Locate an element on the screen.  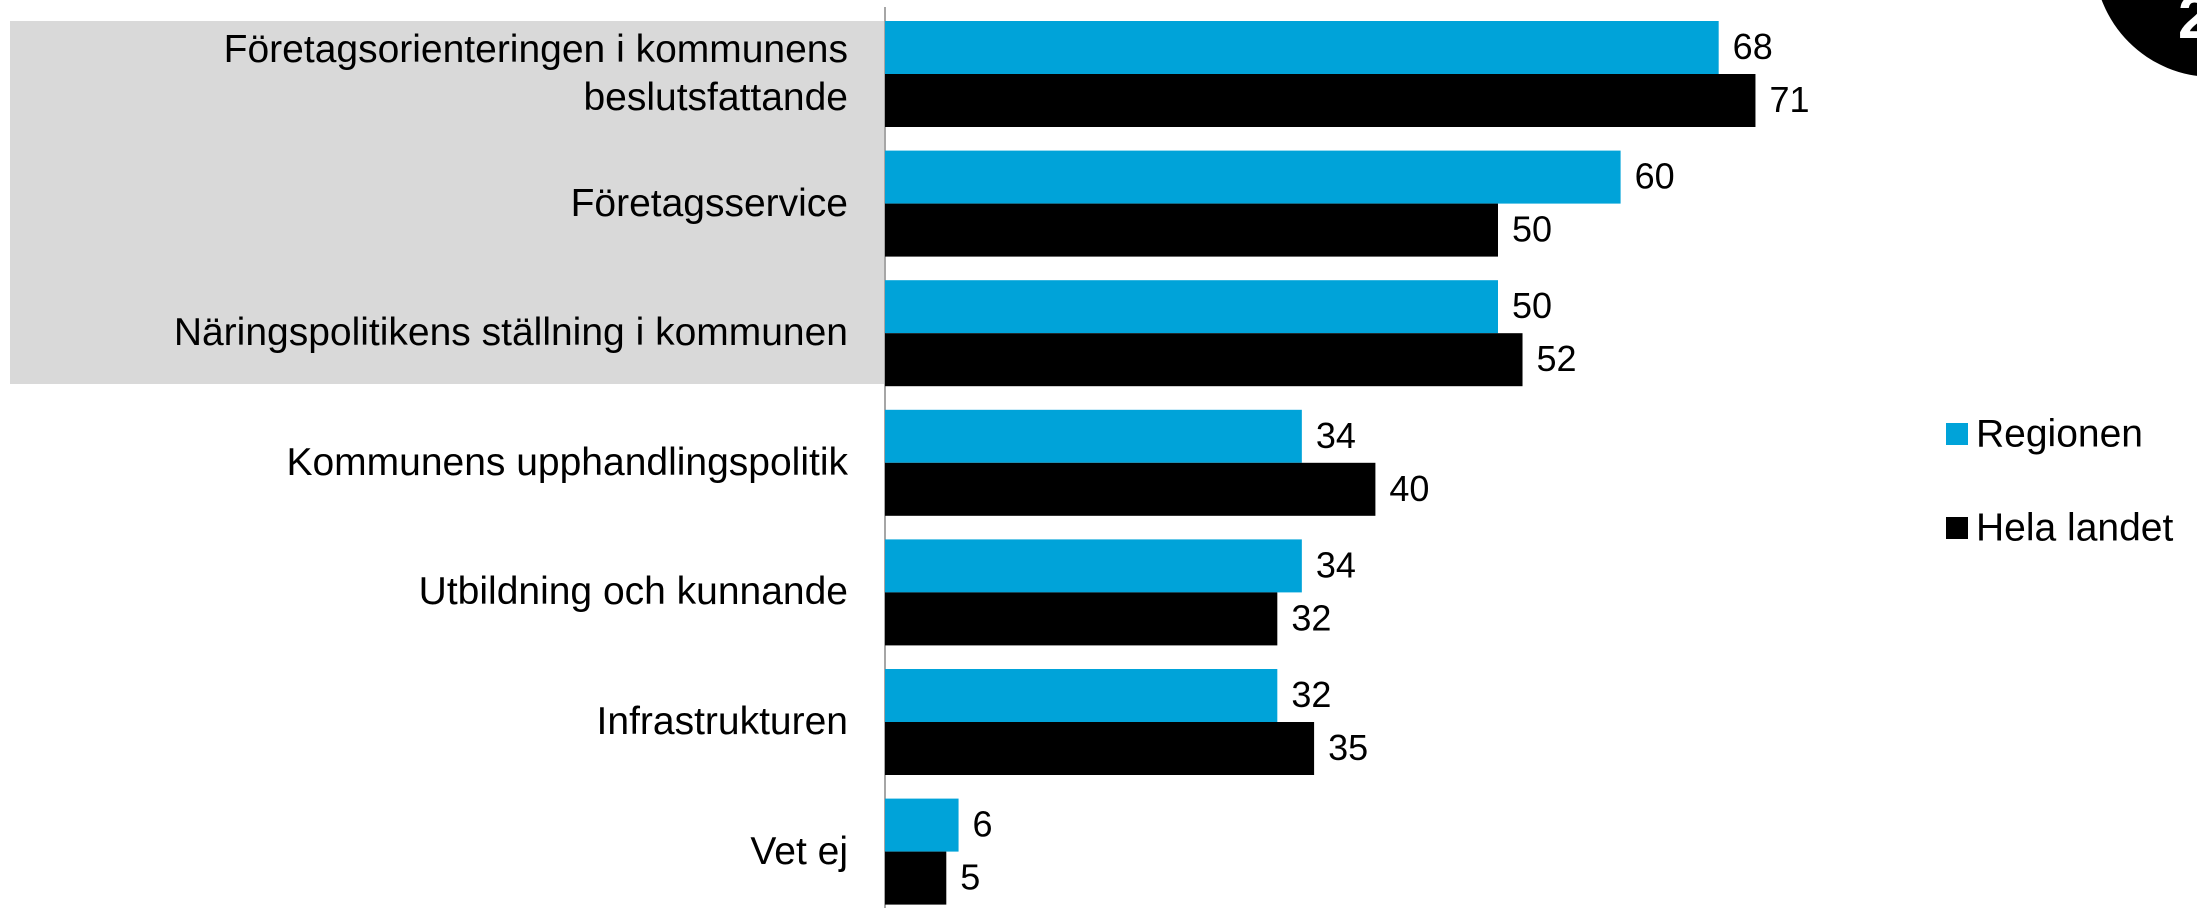
value-label: 71 is located at coordinates (1789, 99).